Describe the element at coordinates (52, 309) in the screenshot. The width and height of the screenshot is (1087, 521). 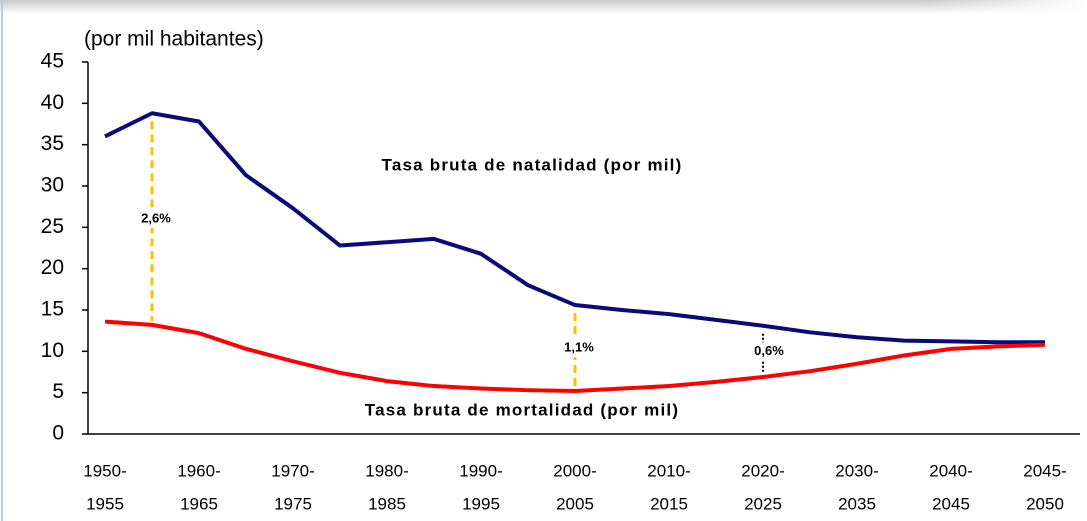
I see `y-tick-label: 15` at that location.